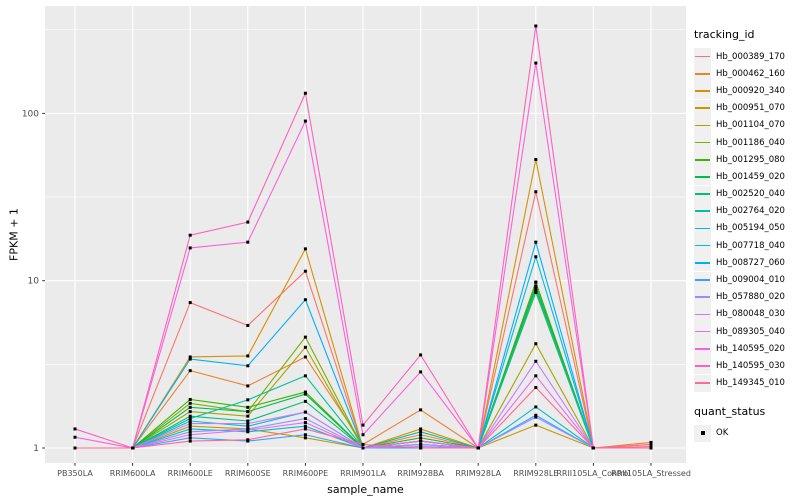 This screenshot has width=800, height=500. Describe the element at coordinates (746, 433) in the screenshot. I see `legend-item-ok: OK` at that location.